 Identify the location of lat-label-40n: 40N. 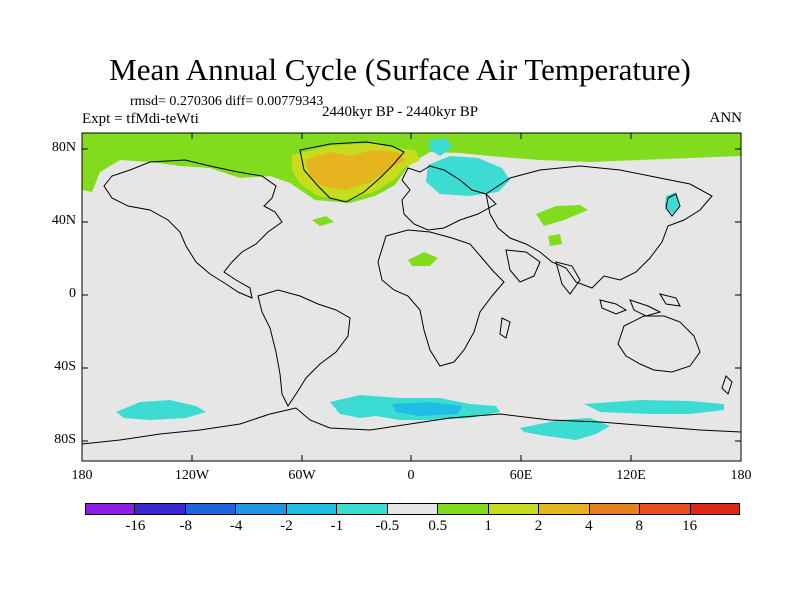
(63, 220).